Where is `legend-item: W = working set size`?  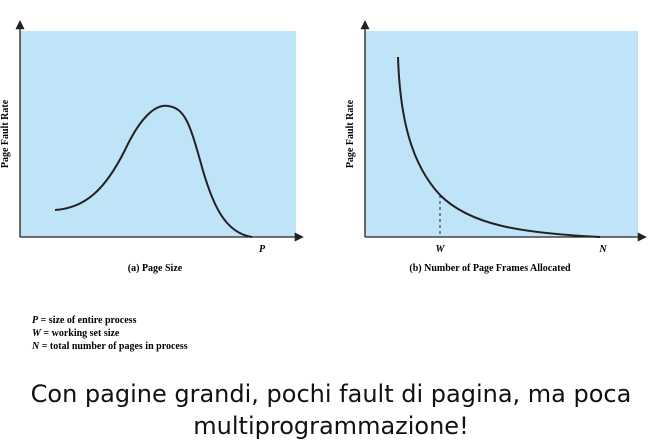 legend-item: W = working set size is located at coordinates (76, 333).